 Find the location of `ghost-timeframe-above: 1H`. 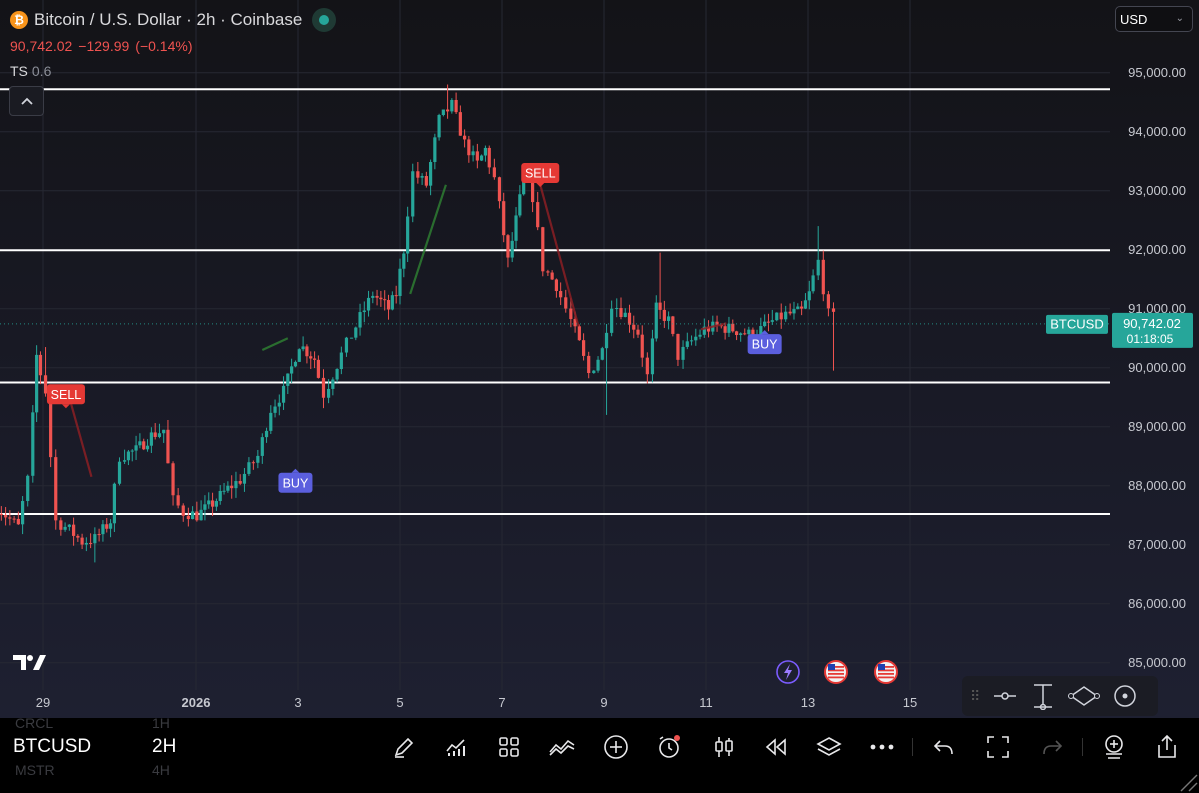

ghost-timeframe-above: 1H is located at coordinates (161, 723).